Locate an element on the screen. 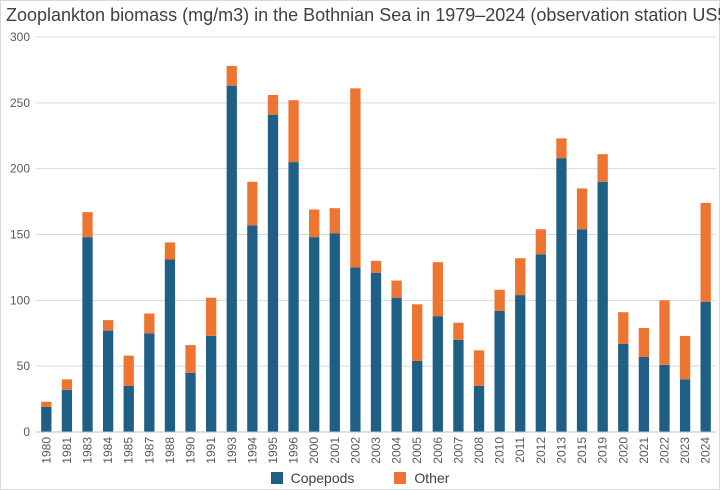 The height and width of the screenshot is (490, 720). x-tick-label: 1985 is located at coordinates (129, 450).